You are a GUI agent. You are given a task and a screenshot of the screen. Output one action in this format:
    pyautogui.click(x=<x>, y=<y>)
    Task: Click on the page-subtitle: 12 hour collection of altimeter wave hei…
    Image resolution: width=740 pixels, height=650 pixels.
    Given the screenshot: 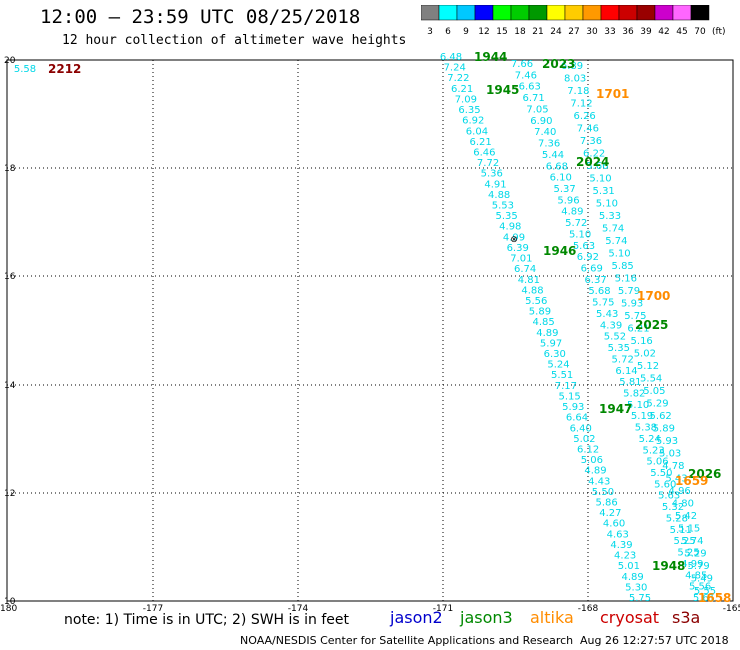 What is the action you would take?
    pyautogui.click(x=234, y=40)
    